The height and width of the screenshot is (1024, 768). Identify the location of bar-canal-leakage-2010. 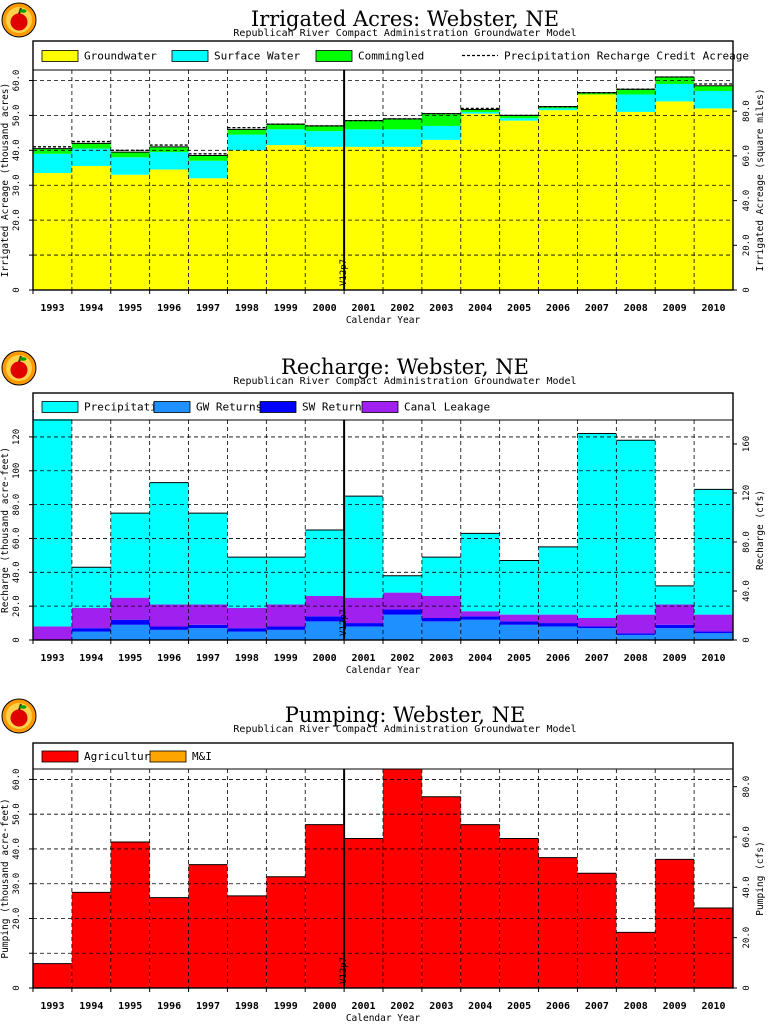
(713, 623).